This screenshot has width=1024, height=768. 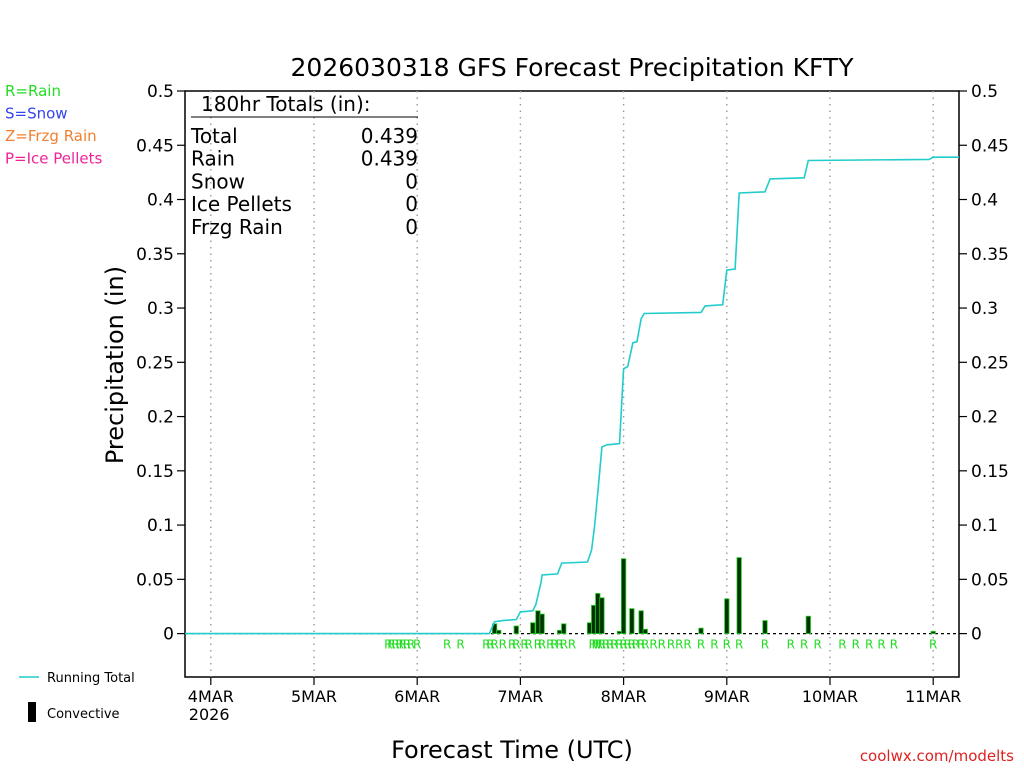 I want to click on x-tick-label: 8MAR, so click(x=624, y=696).